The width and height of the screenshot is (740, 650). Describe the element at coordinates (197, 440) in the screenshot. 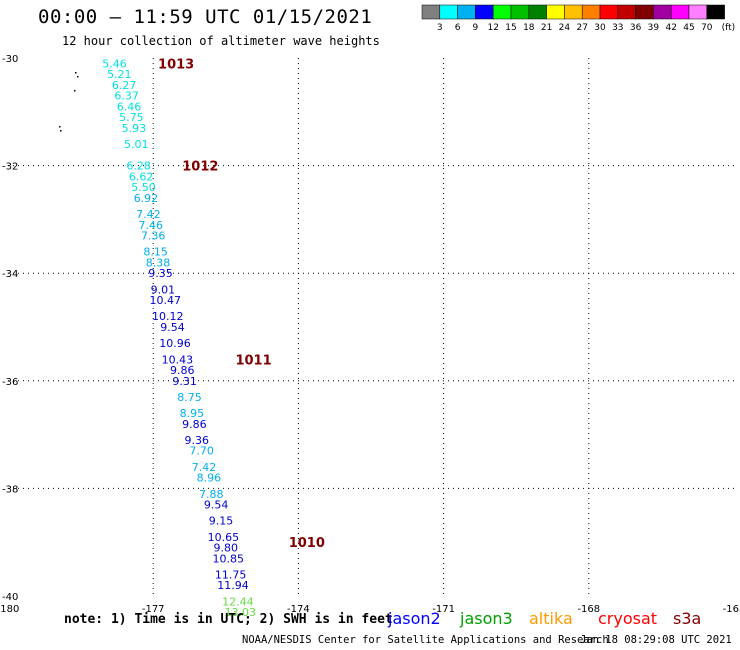

I see `swh-label: 9.36` at that location.